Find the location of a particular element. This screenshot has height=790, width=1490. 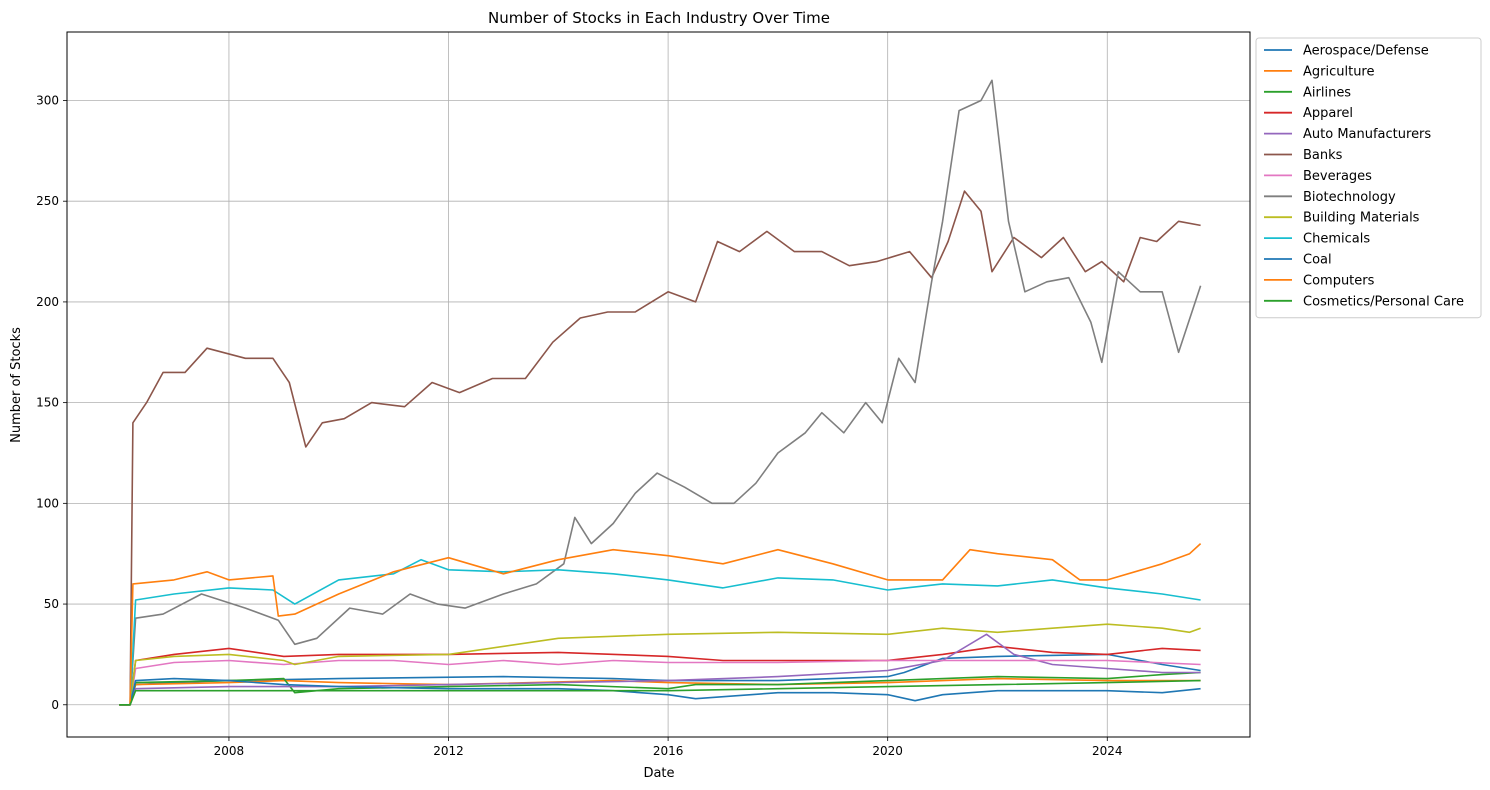

series-line-chemicals is located at coordinates (660, 632).